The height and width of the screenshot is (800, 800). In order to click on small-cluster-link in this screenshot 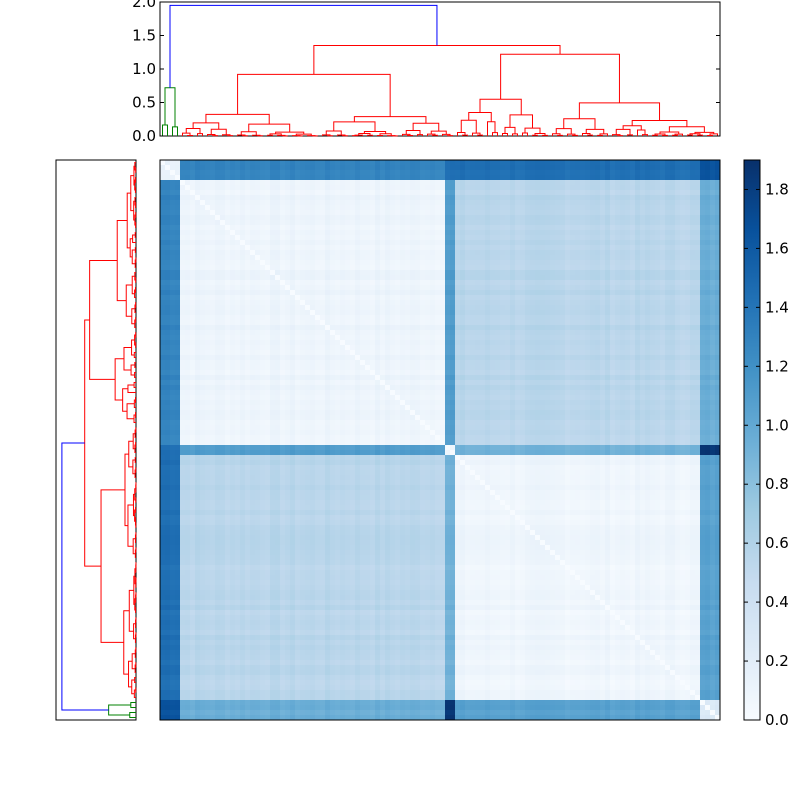, I will do `click(132, 715)`.